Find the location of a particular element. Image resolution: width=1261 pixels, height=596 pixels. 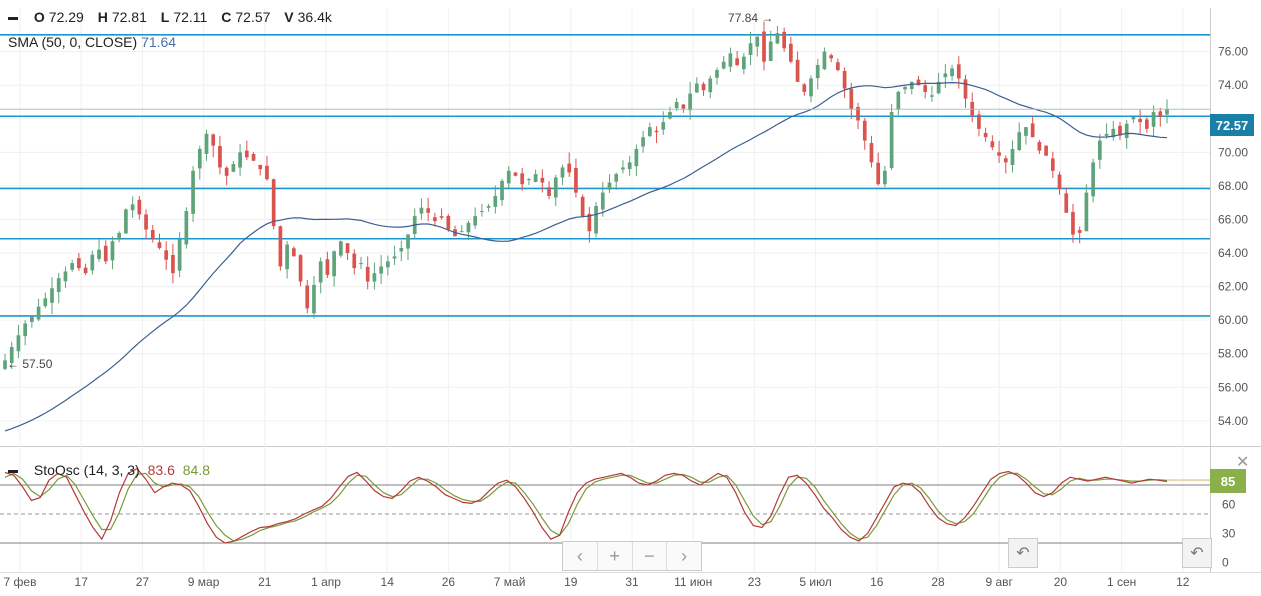

close-icon: ✕ is located at coordinates (1243, 462).